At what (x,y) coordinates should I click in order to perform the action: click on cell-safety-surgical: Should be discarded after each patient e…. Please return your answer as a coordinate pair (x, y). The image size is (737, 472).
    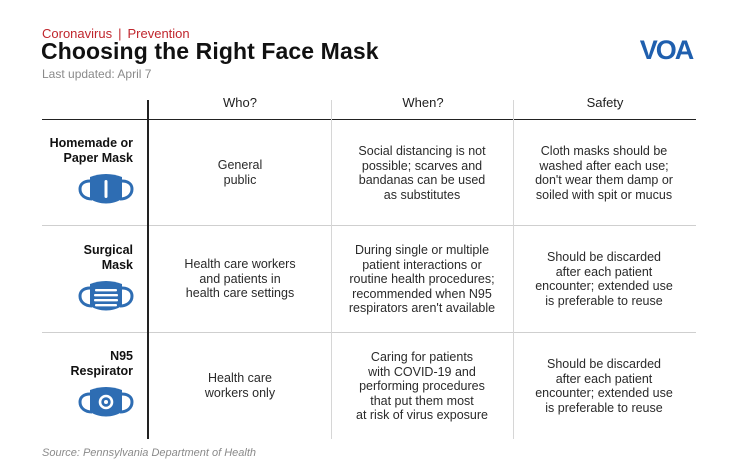
    Looking at the image, I should click on (604, 279).